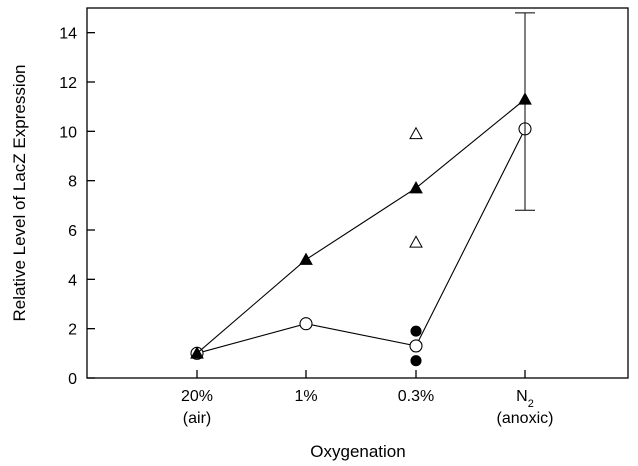 This screenshot has width=638, height=466. I want to click on y-axis: 0 2 4 6 8 10 12 14, so click(77, 207).